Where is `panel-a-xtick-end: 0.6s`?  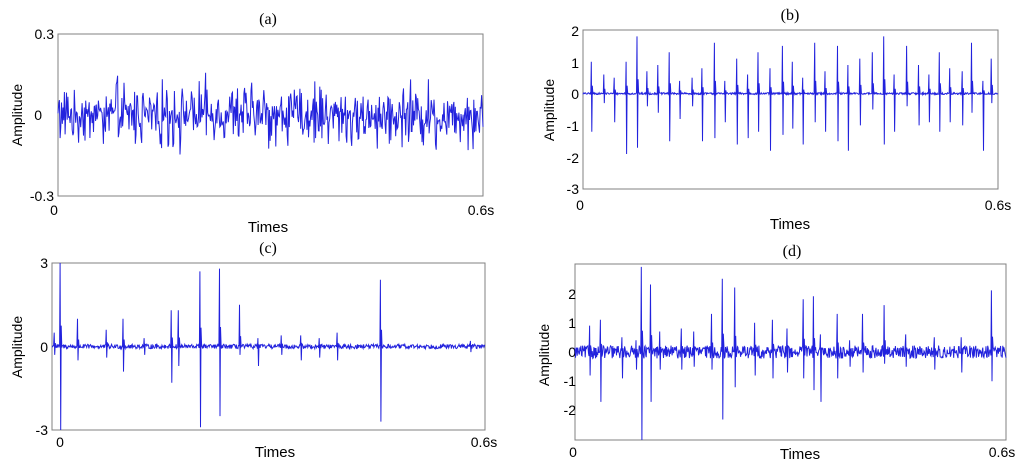 panel-a-xtick-end: 0.6s is located at coordinates (481, 210).